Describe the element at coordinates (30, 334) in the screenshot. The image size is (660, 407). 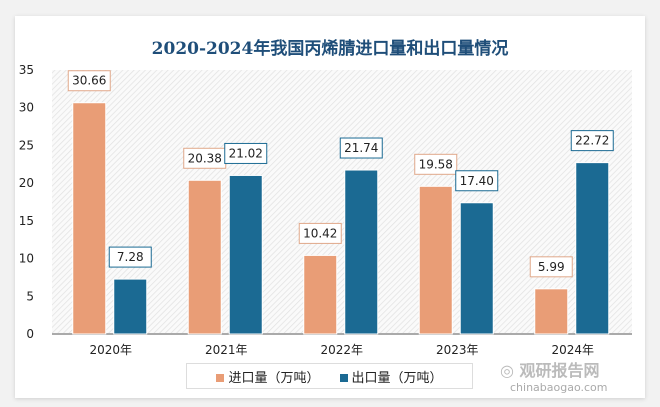
I see `y-tick-label: 0` at that location.